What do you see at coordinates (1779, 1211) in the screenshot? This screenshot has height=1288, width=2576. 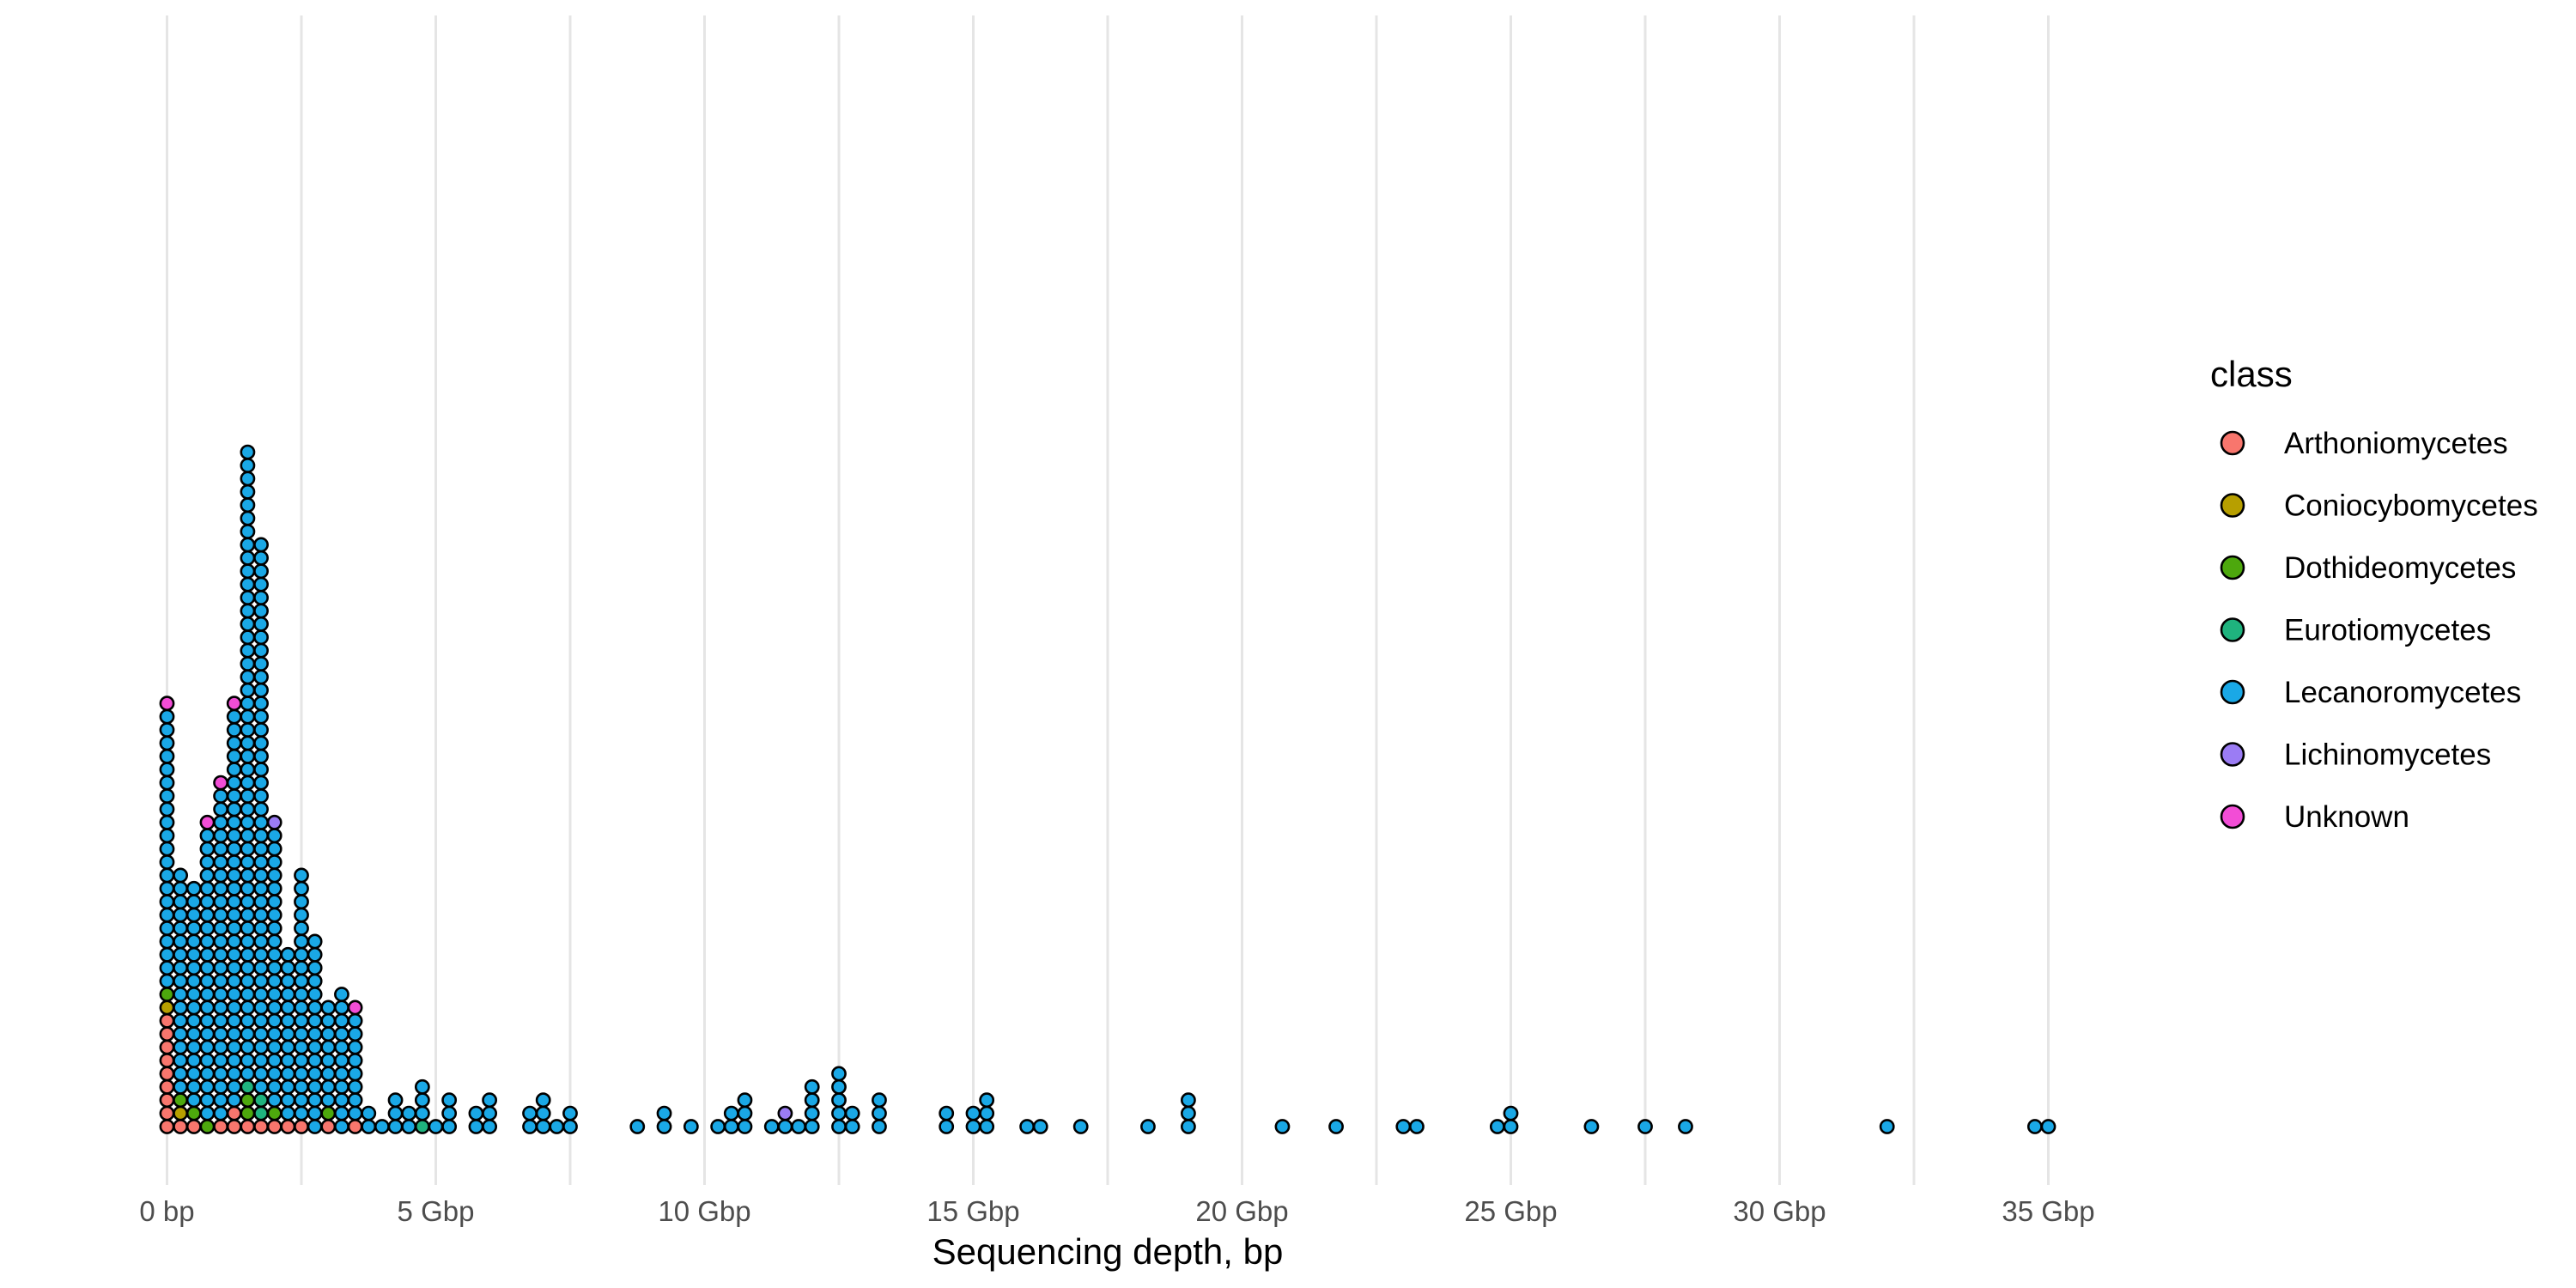 I see `x-tick-label: 30 Gbp` at bounding box center [1779, 1211].